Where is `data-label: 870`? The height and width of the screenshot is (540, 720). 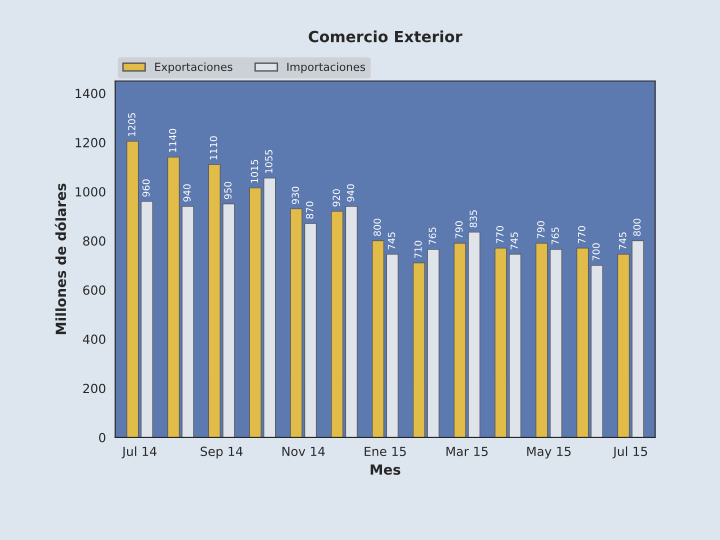
data-label: 870 is located at coordinates (310, 210).